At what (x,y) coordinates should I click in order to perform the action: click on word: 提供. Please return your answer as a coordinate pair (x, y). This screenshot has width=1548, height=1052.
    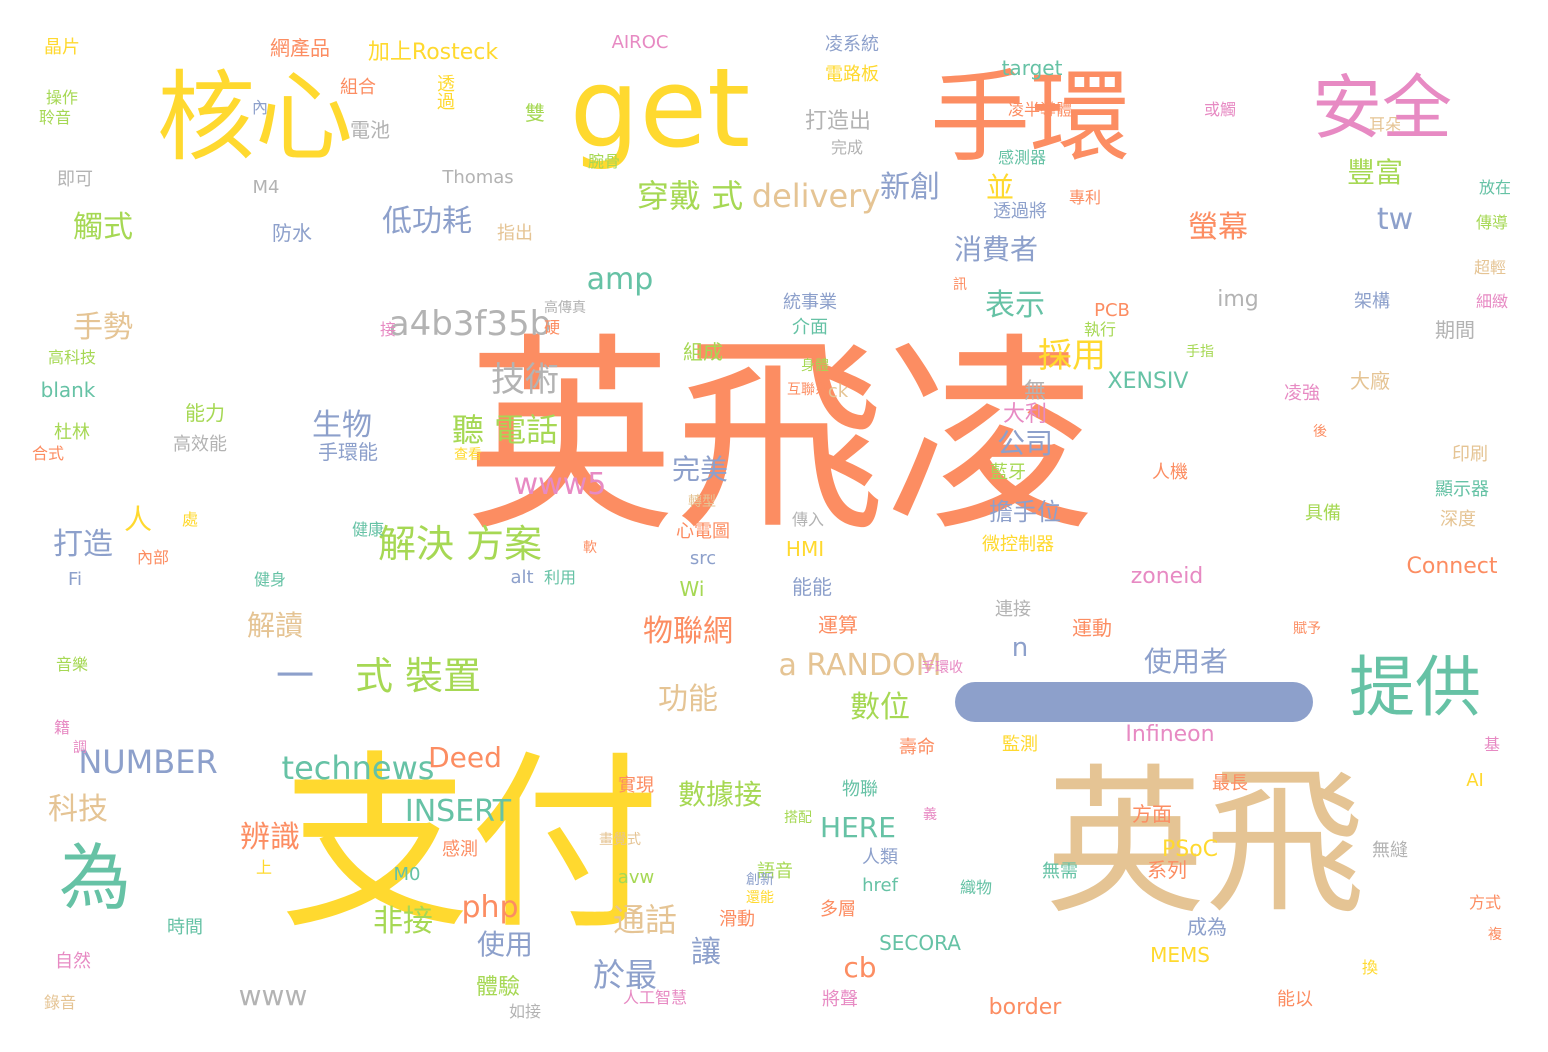
    Looking at the image, I should click on (1415, 687).